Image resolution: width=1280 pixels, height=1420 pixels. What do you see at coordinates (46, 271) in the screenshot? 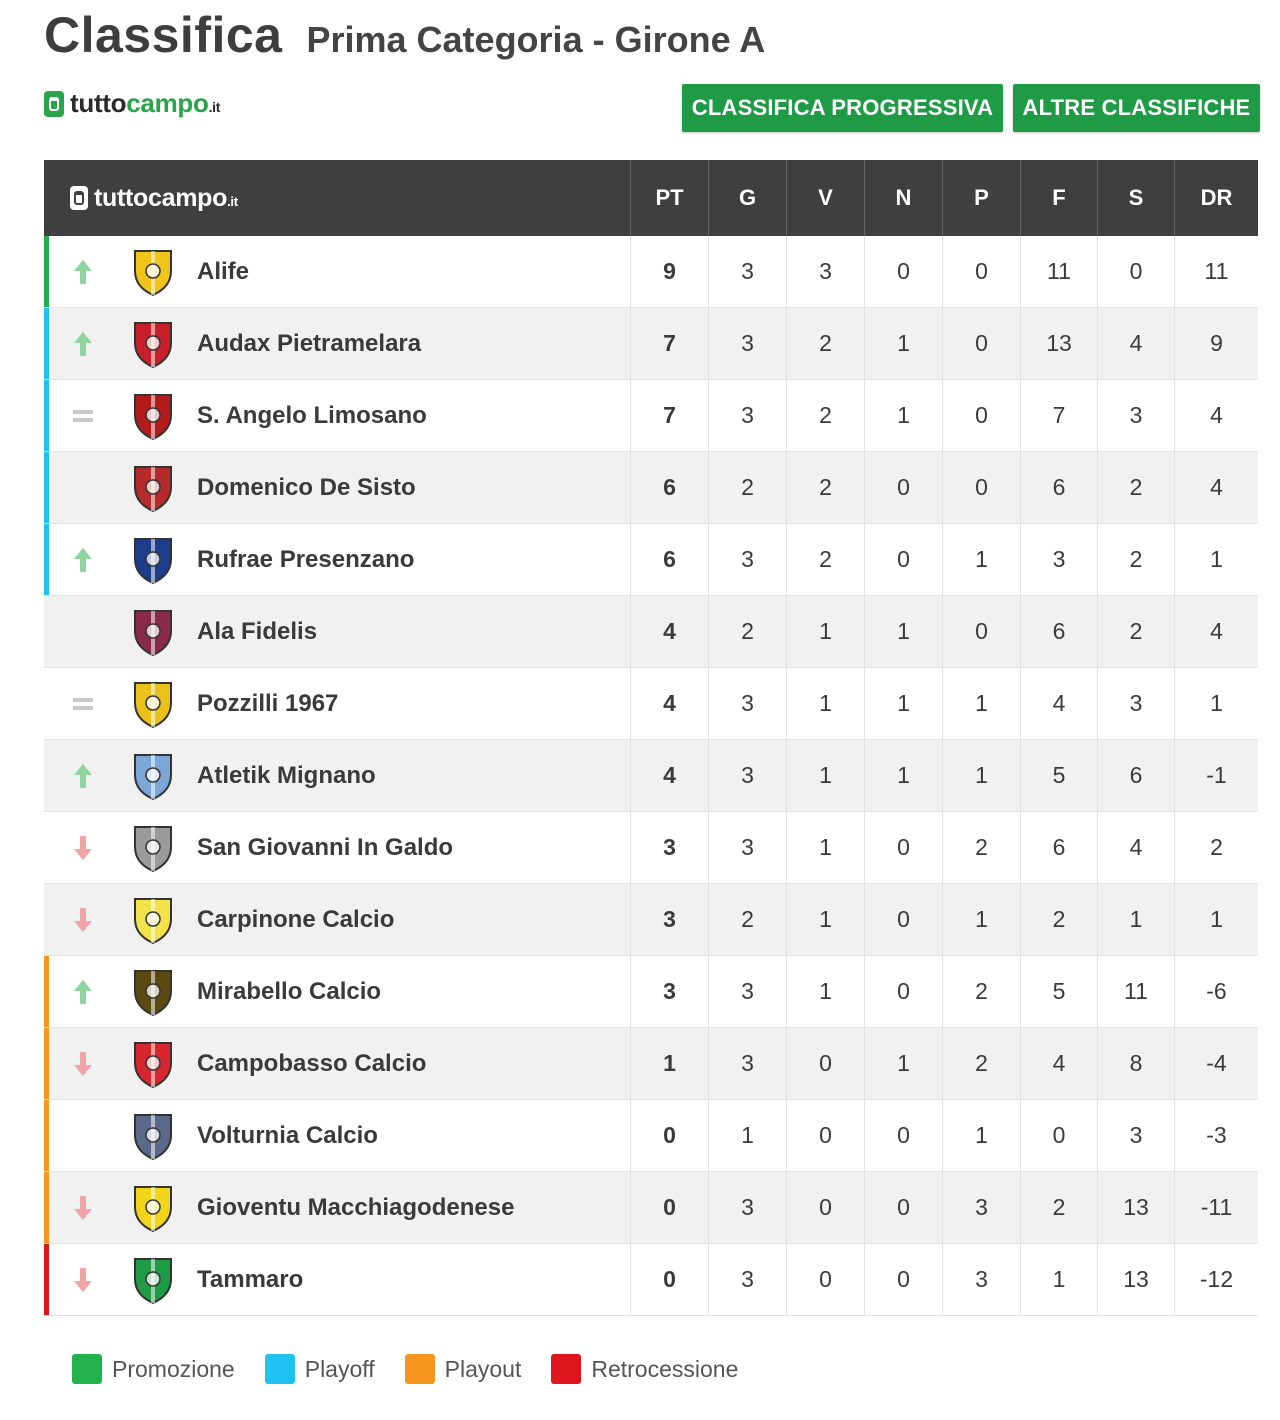
I see `zone-indicator-promozione` at bounding box center [46, 271].